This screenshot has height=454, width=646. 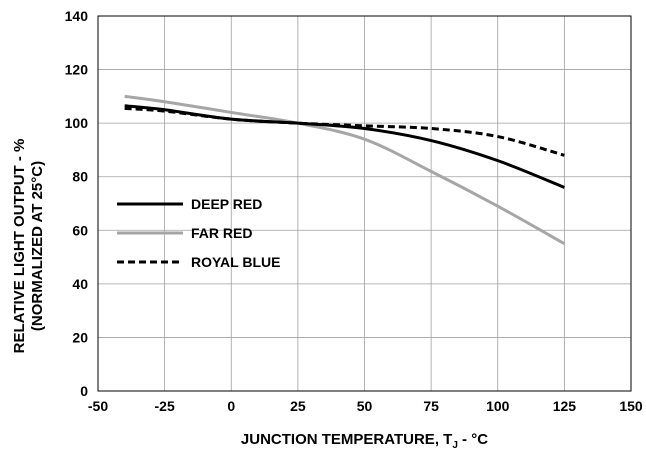 I want to click on y-tick-label: 100, so click(x=77, y=123).